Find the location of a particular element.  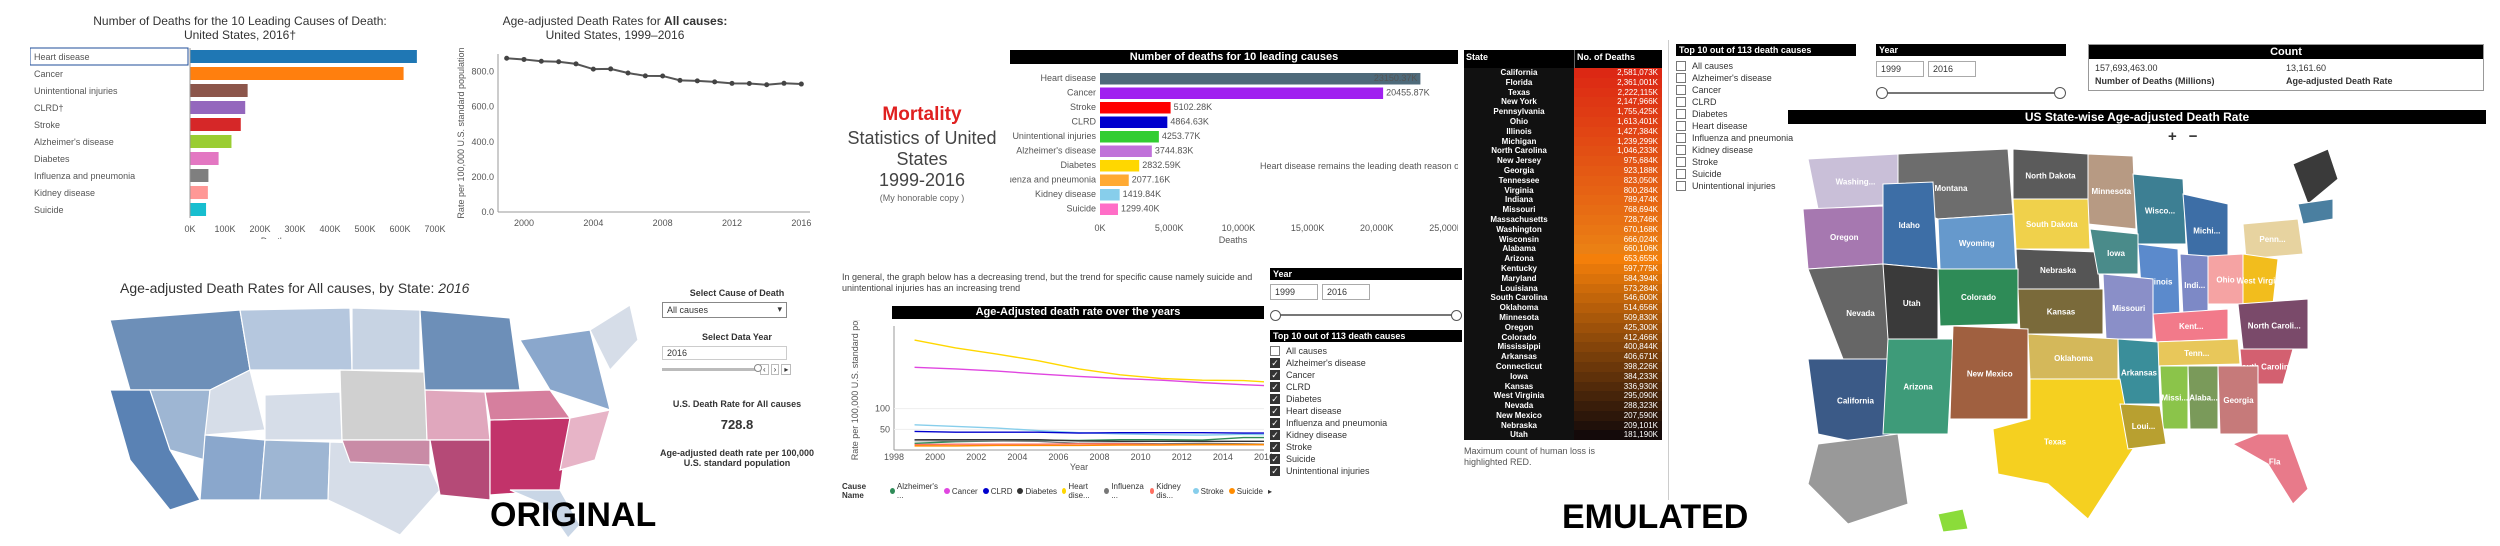

right-cause-filter-item: Cancer is located at coordinates (1766, 90).